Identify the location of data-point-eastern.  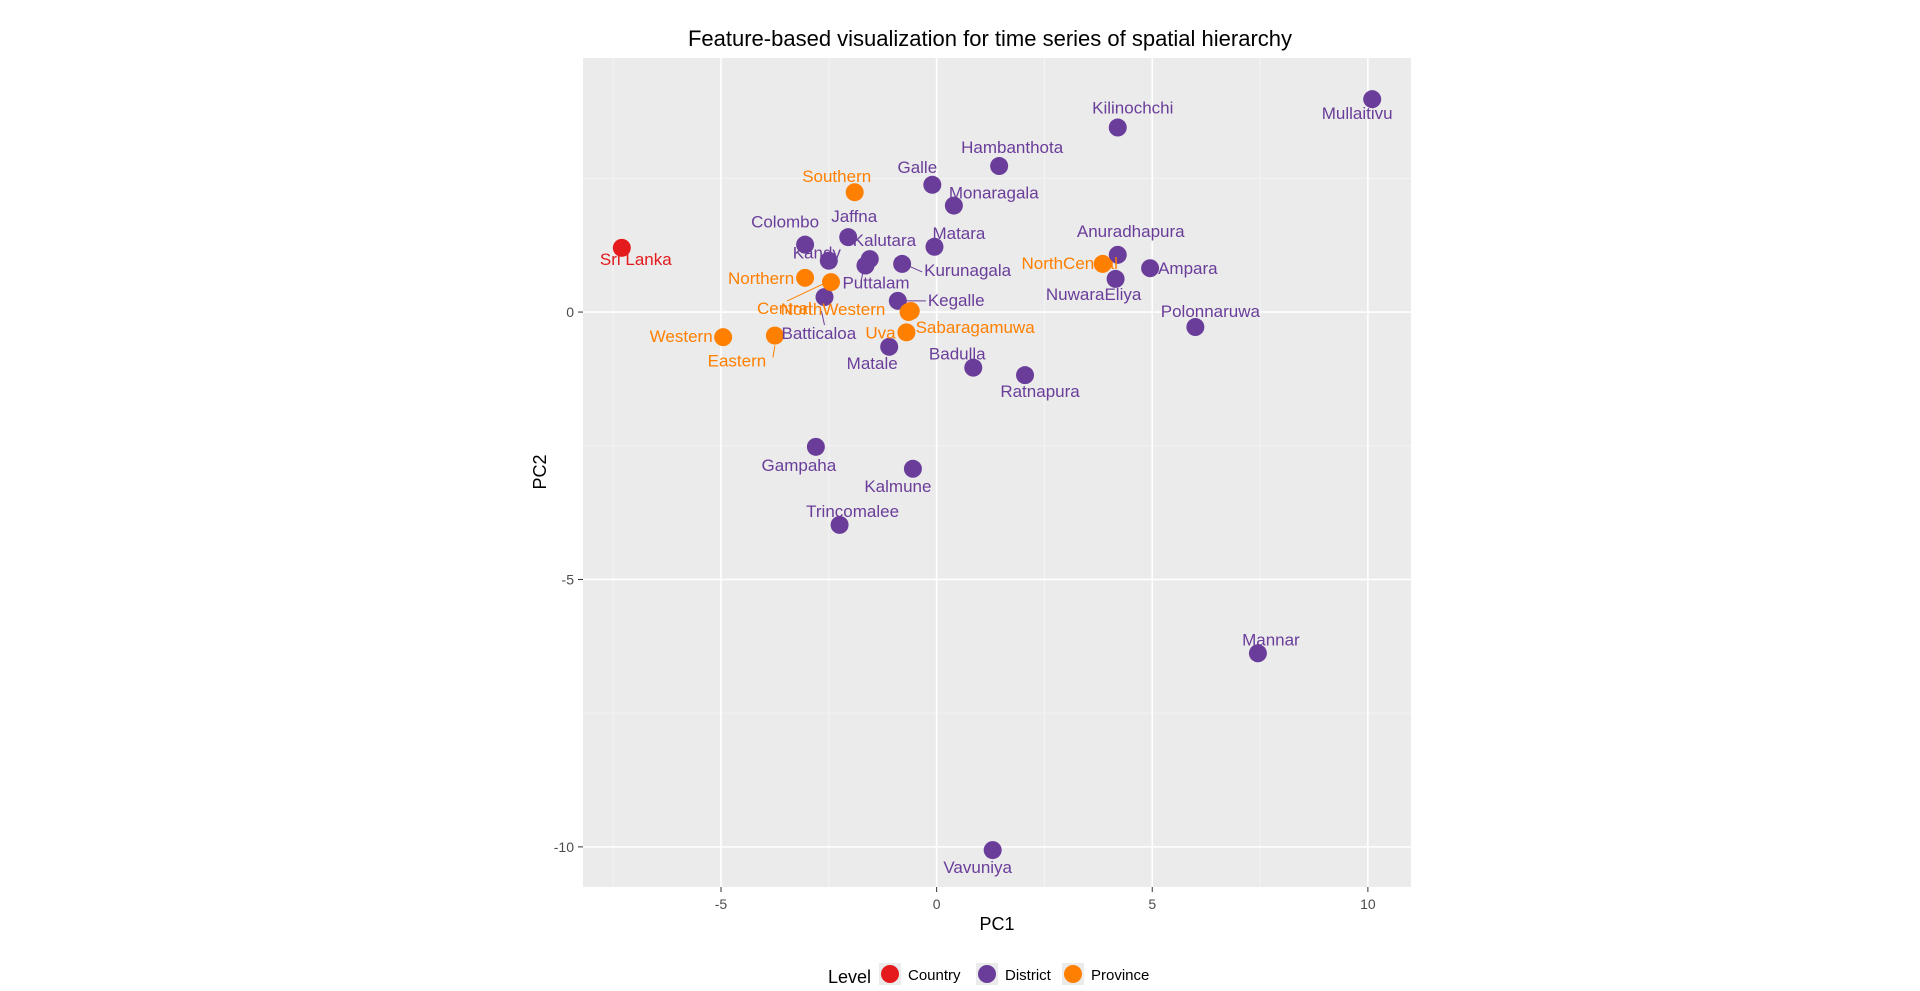
(774, 335).